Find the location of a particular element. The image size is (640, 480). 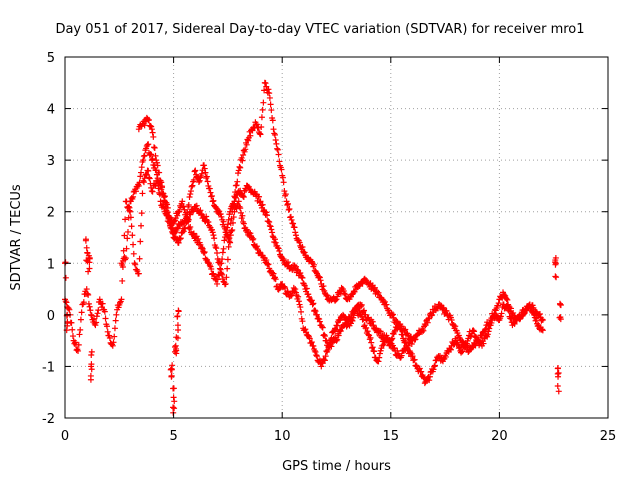

y-tick-label: 1 is located at coordinates (51, 264).